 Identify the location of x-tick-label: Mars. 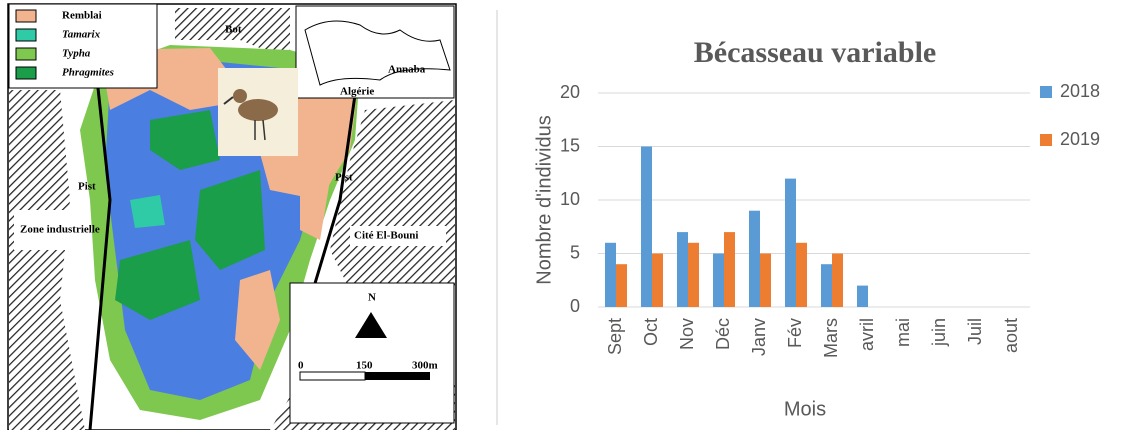
(831, 338).